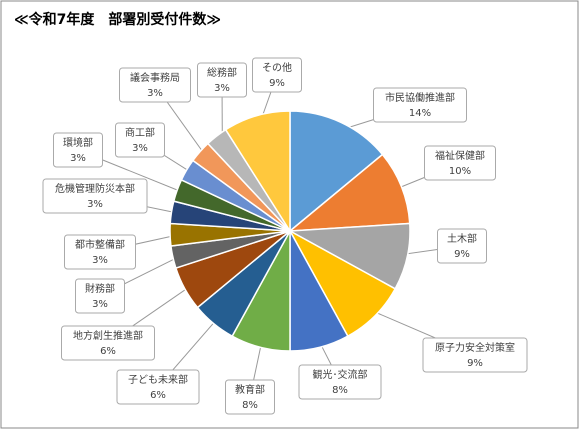  Describe the element at coordinates (475, 347) in the screenshot. I see `category-label: 原子力安全対策室` at that location.